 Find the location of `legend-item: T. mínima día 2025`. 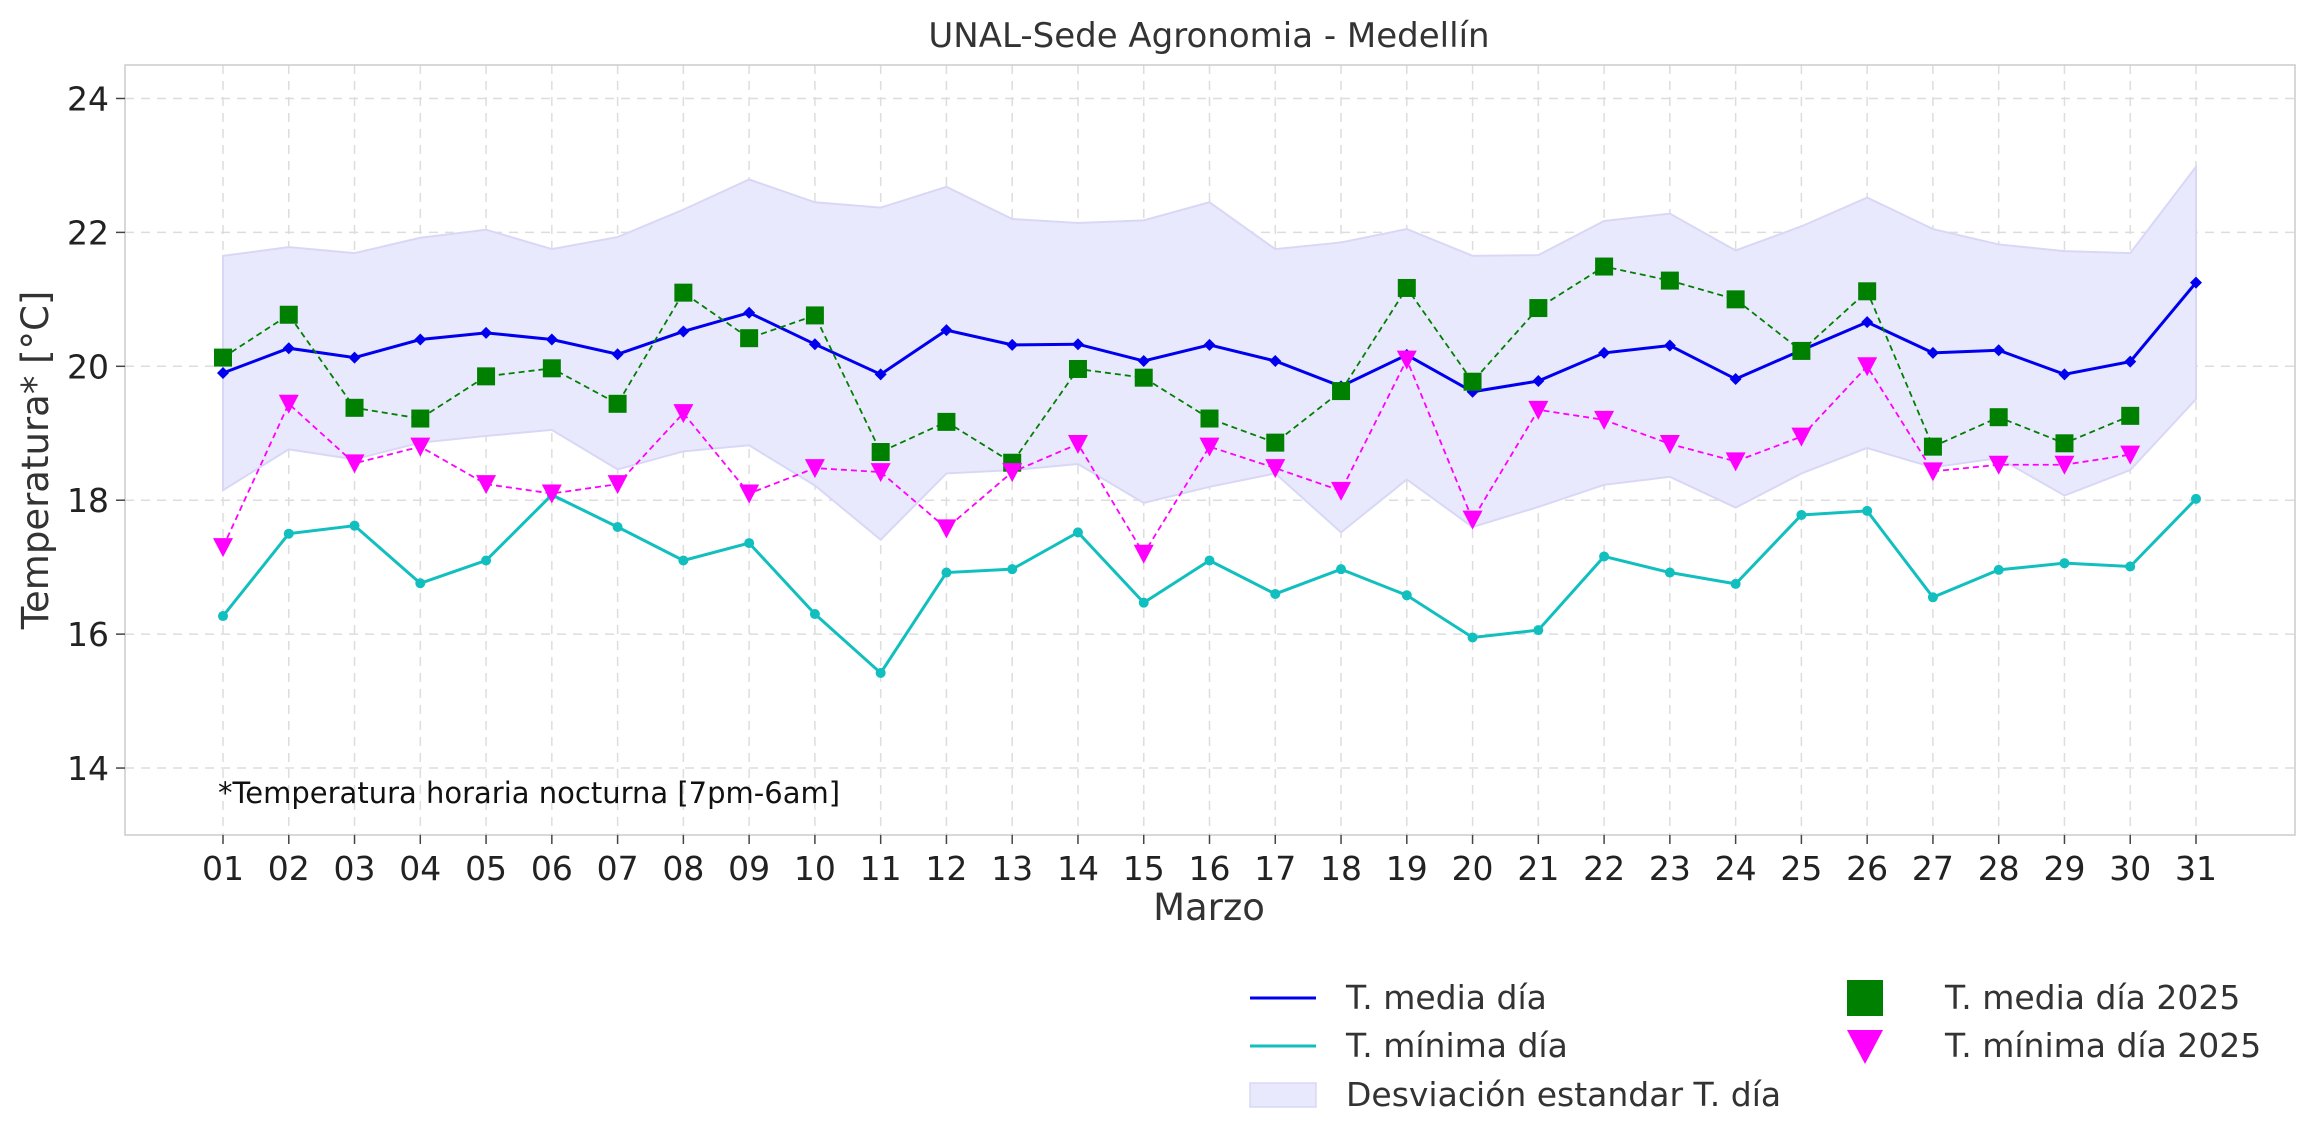

legend-item: T. mínima día 2025 is located at coordinates (2054, 1045).